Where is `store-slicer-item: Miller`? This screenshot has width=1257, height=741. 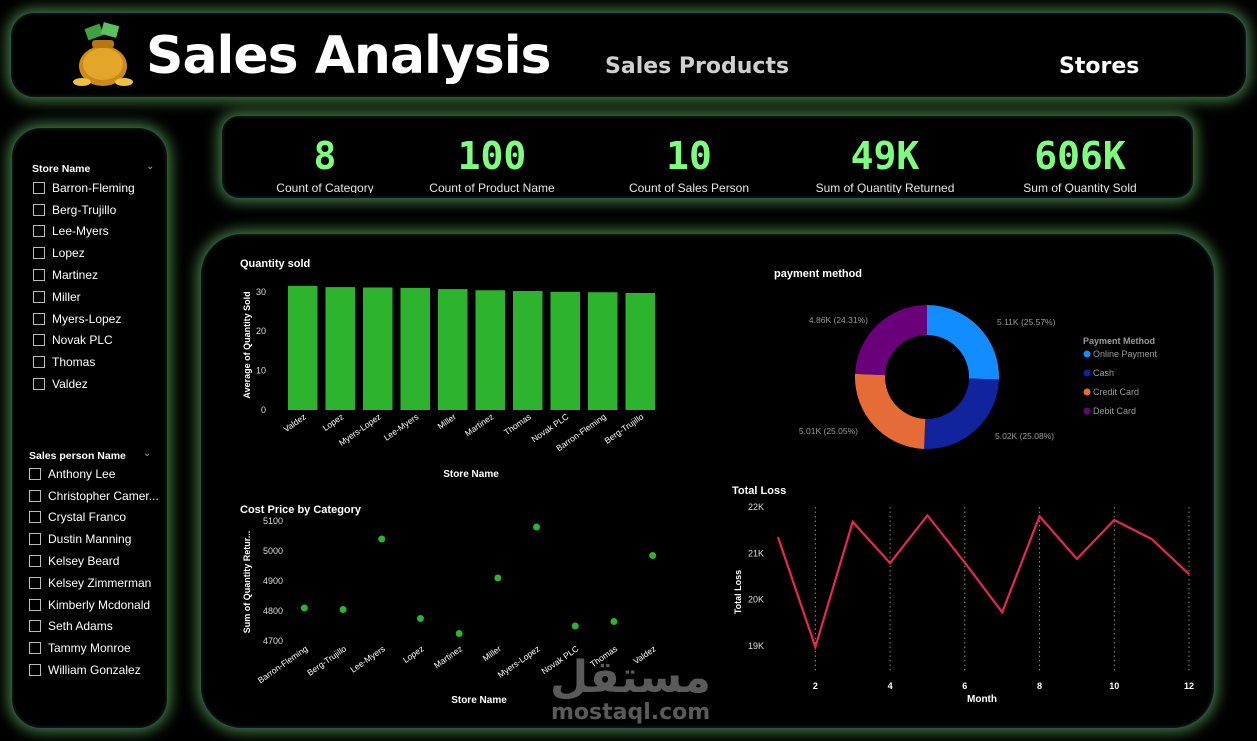
store-slicer-item: Miller is located at coordinates (84, 297).